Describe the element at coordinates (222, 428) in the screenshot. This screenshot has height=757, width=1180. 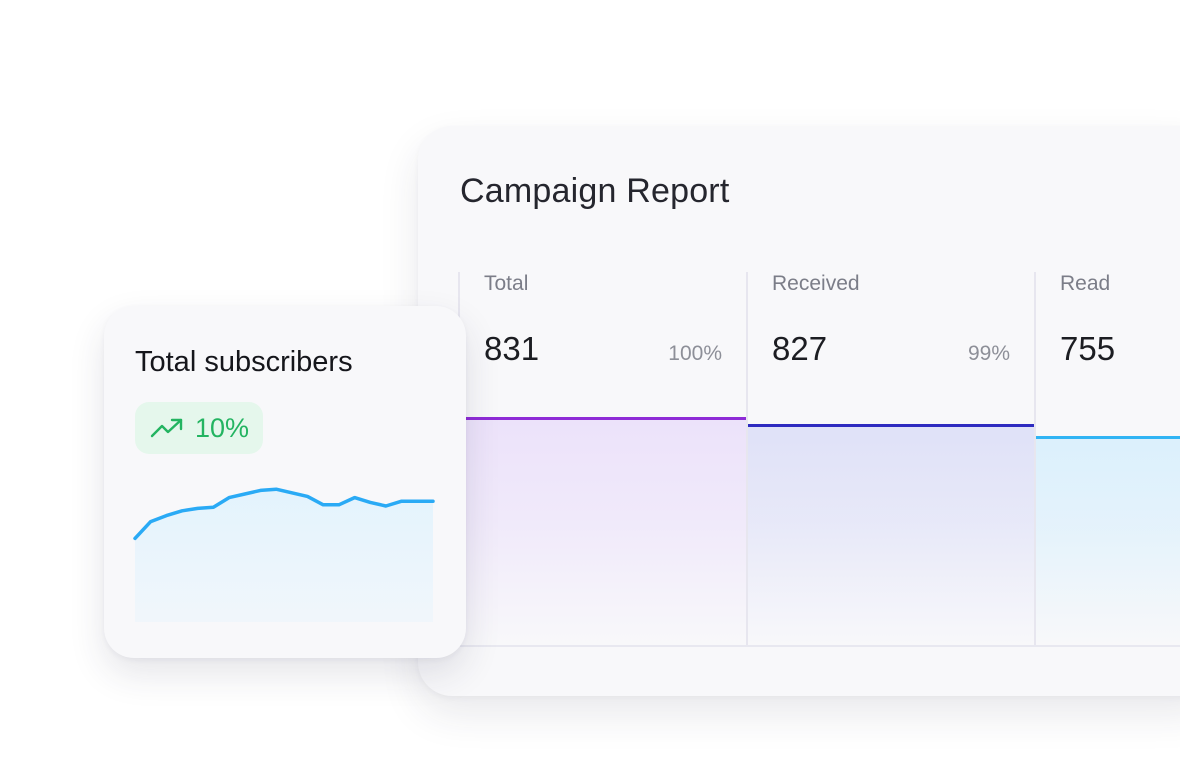
I see `change-value: 10%` at that location.